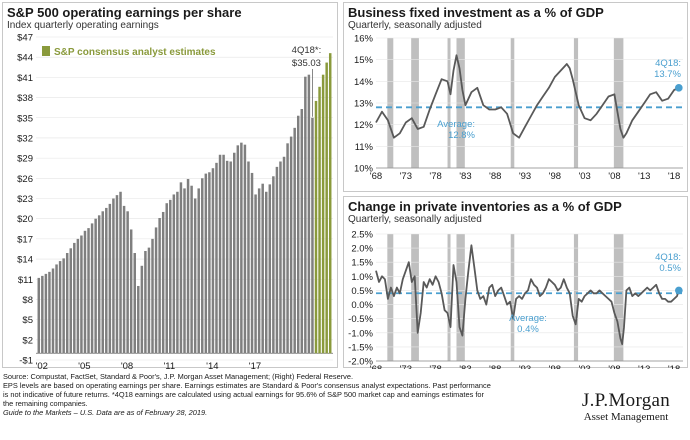 The height and width of the screenshot is (440, 690). I want to click on y-tick-label: 2.0%, so click(362, 249).